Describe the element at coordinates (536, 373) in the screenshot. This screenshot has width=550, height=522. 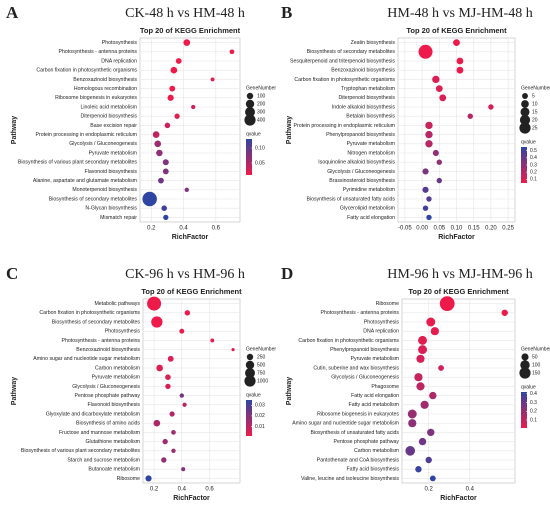
I see `size-legend-label: 150` at that location.